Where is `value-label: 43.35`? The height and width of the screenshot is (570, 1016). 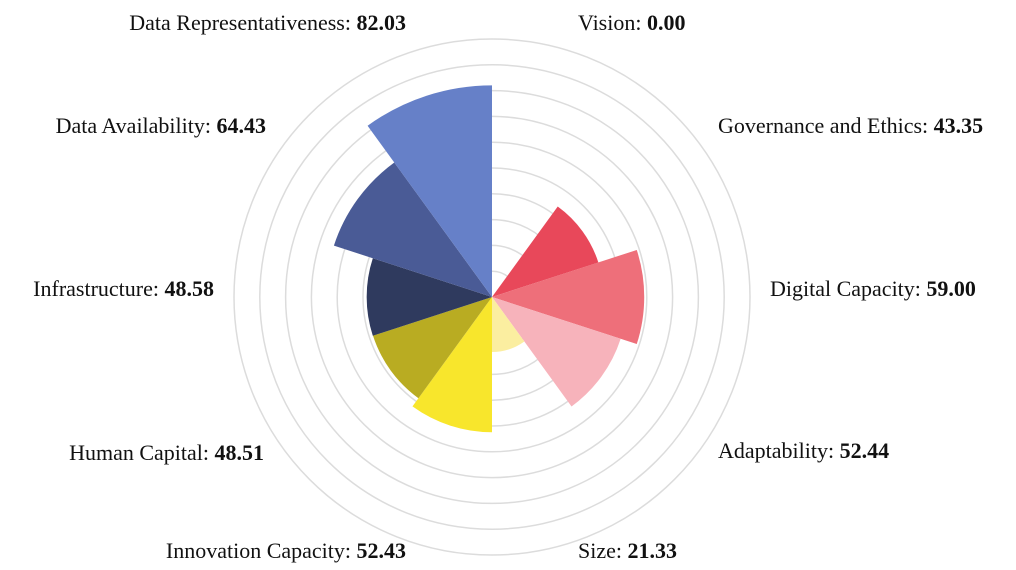
value-label: 43.35 is located at coordinates (959, 125).